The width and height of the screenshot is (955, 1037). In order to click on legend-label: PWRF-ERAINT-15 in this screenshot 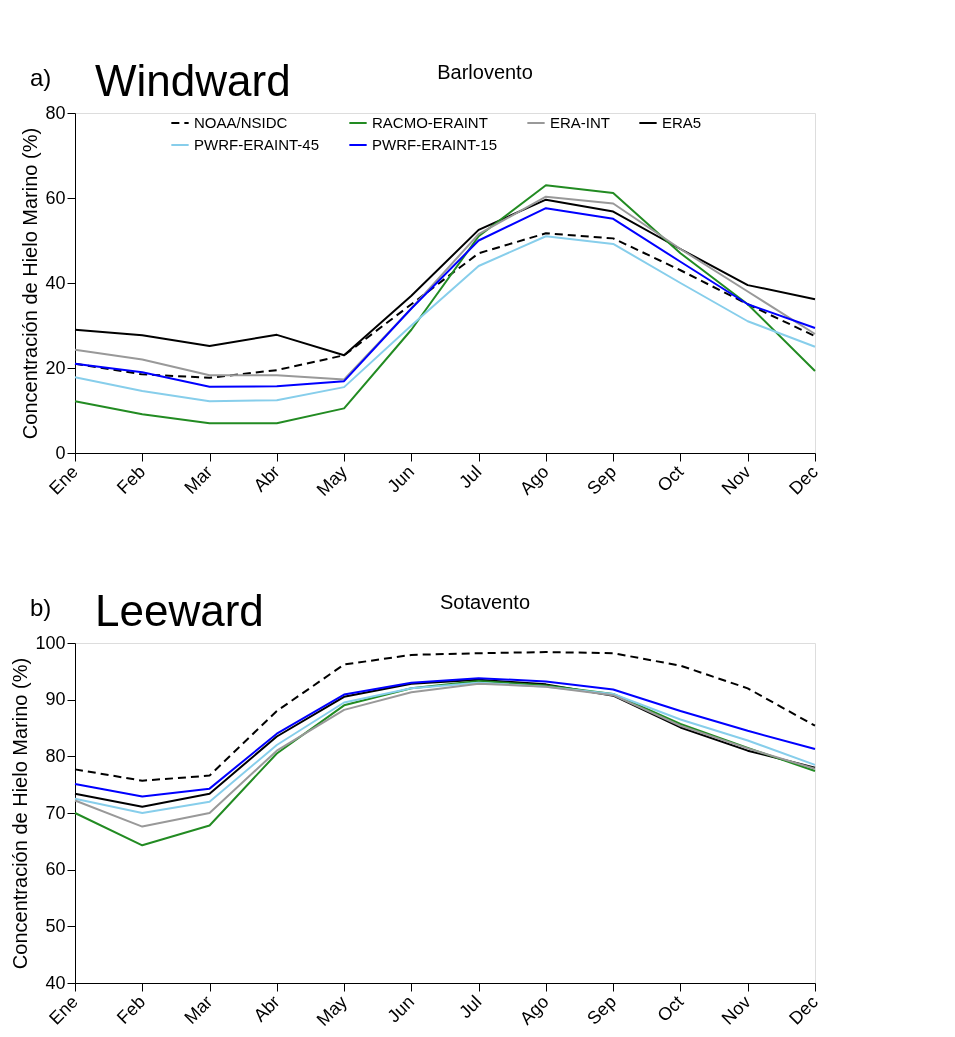, I will do `click(435, 144)`.